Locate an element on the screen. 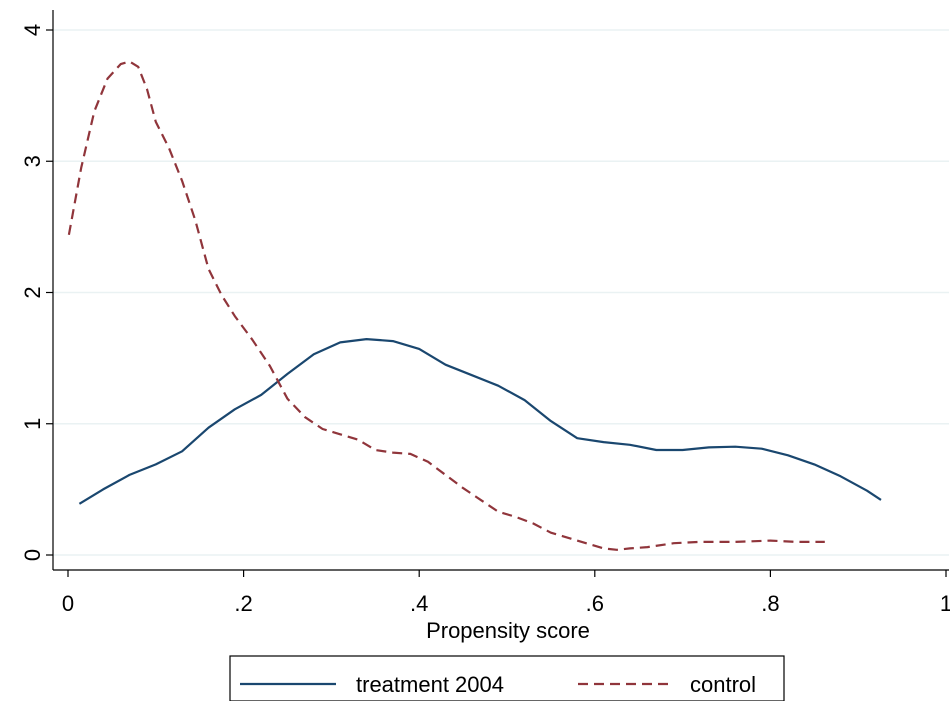 Image resolution: width=950 pixels, height=701 pixels. legend: treatment 2004 control is located at coordinates (507, 678).